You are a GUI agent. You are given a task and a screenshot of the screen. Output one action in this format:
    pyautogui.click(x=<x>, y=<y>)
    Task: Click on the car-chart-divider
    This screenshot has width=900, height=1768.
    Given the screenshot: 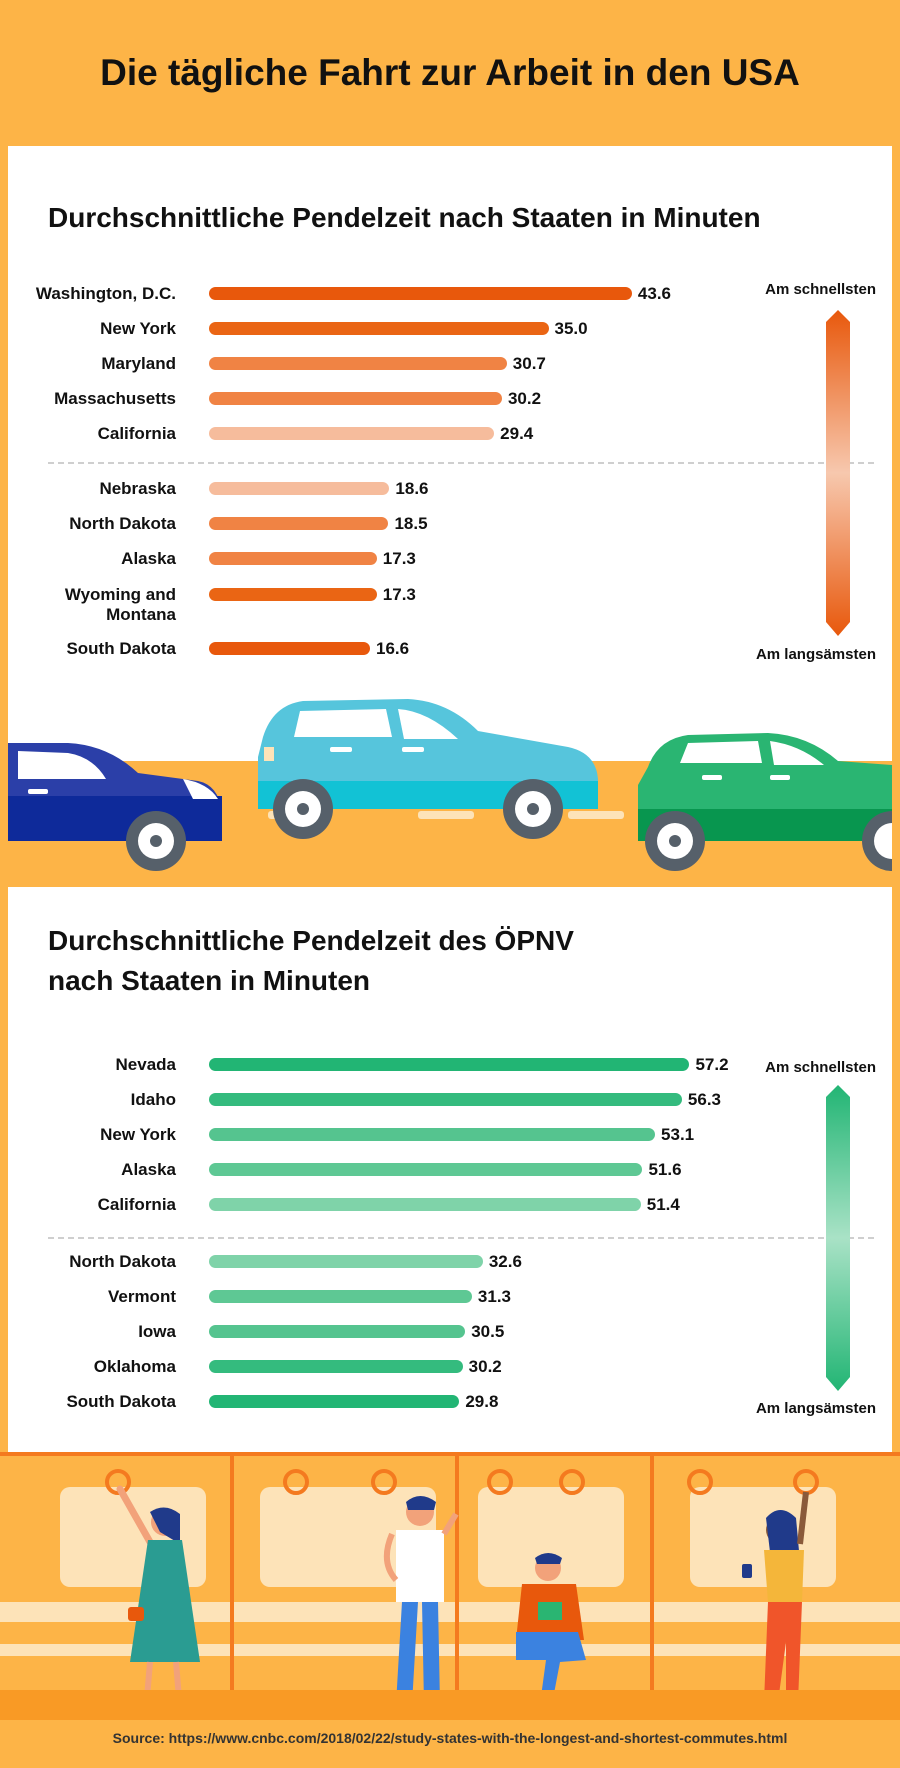 What is the action you would take?
    pyautogui.click(x=461, y=463)
    